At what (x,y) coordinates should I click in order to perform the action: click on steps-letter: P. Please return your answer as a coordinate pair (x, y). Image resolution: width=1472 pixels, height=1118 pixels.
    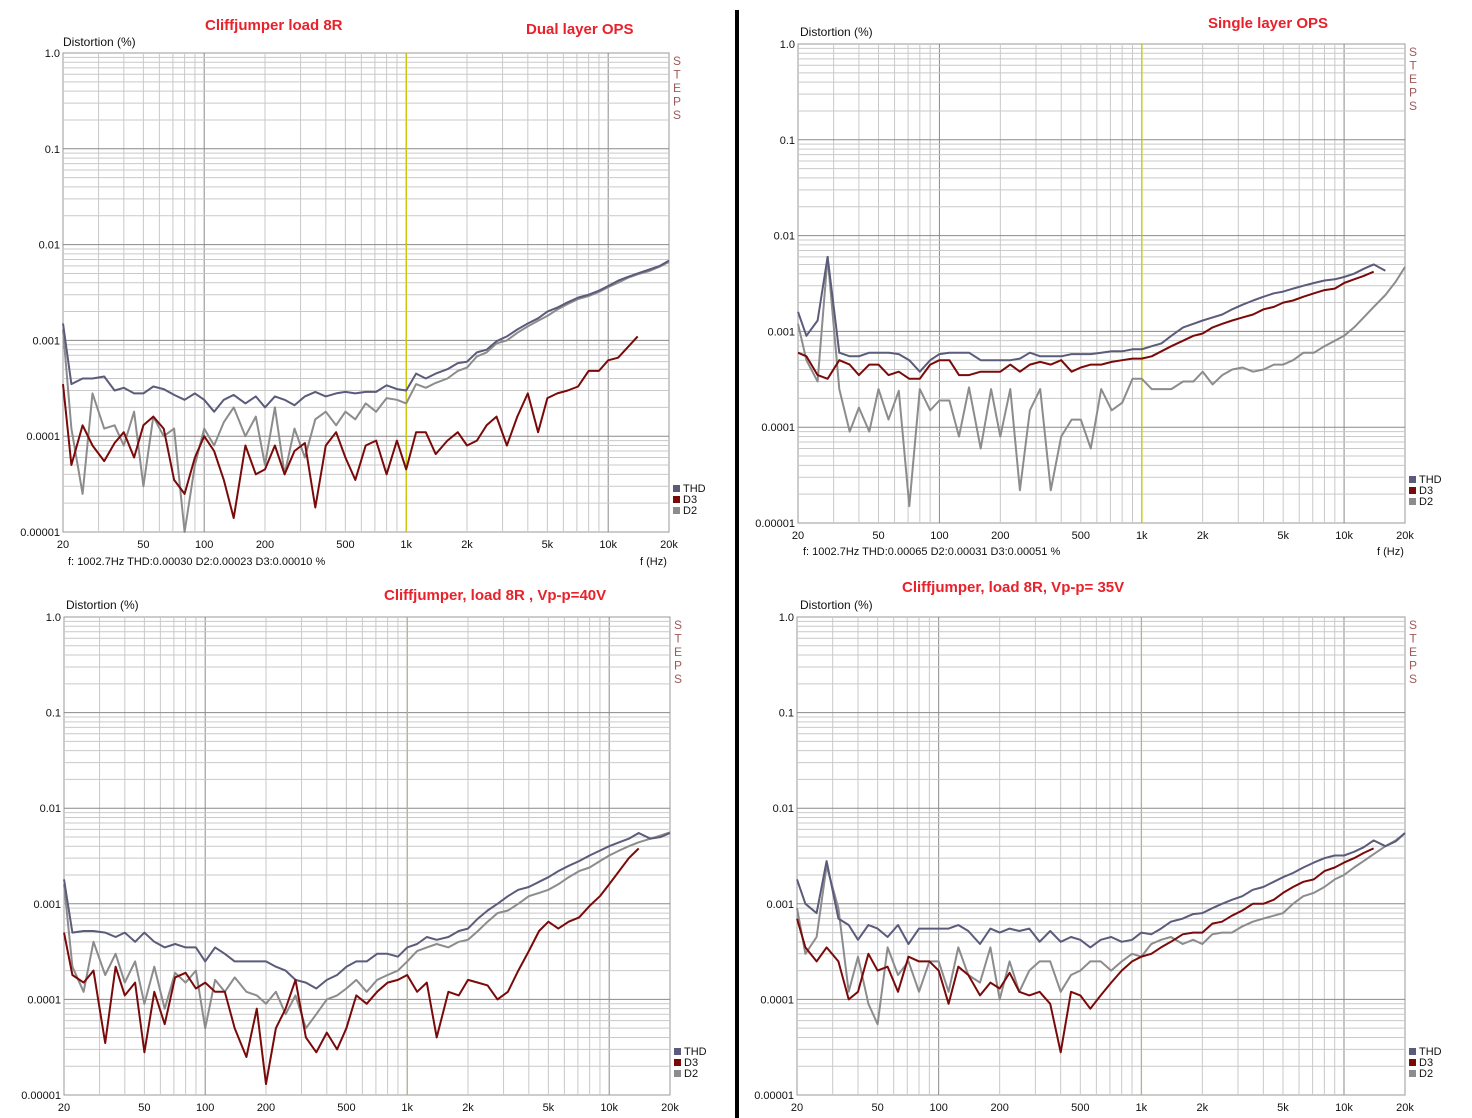
    Looking at the image, I should click on (678, 666).